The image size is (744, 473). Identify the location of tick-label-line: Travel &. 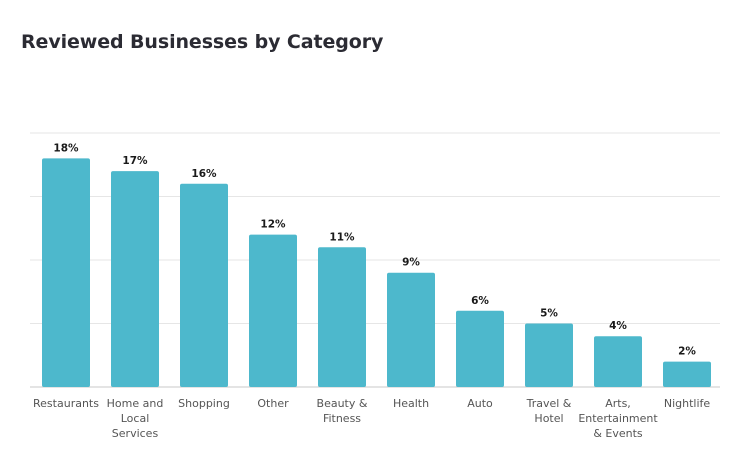
(549, 403).